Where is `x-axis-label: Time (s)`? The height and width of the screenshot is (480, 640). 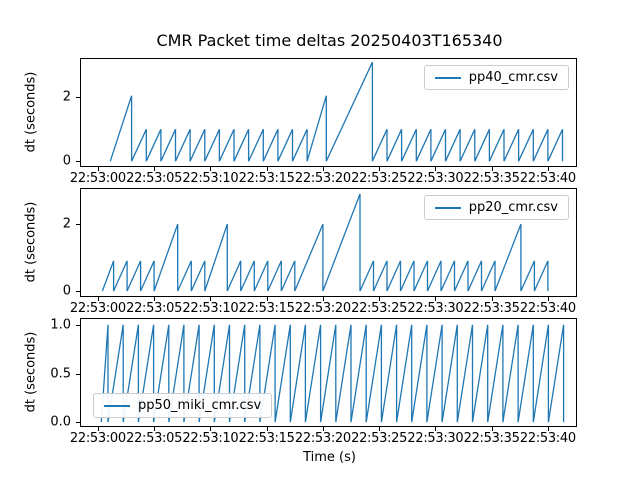 x-axis-label: Time (s) is located at coordinates (329, 457).